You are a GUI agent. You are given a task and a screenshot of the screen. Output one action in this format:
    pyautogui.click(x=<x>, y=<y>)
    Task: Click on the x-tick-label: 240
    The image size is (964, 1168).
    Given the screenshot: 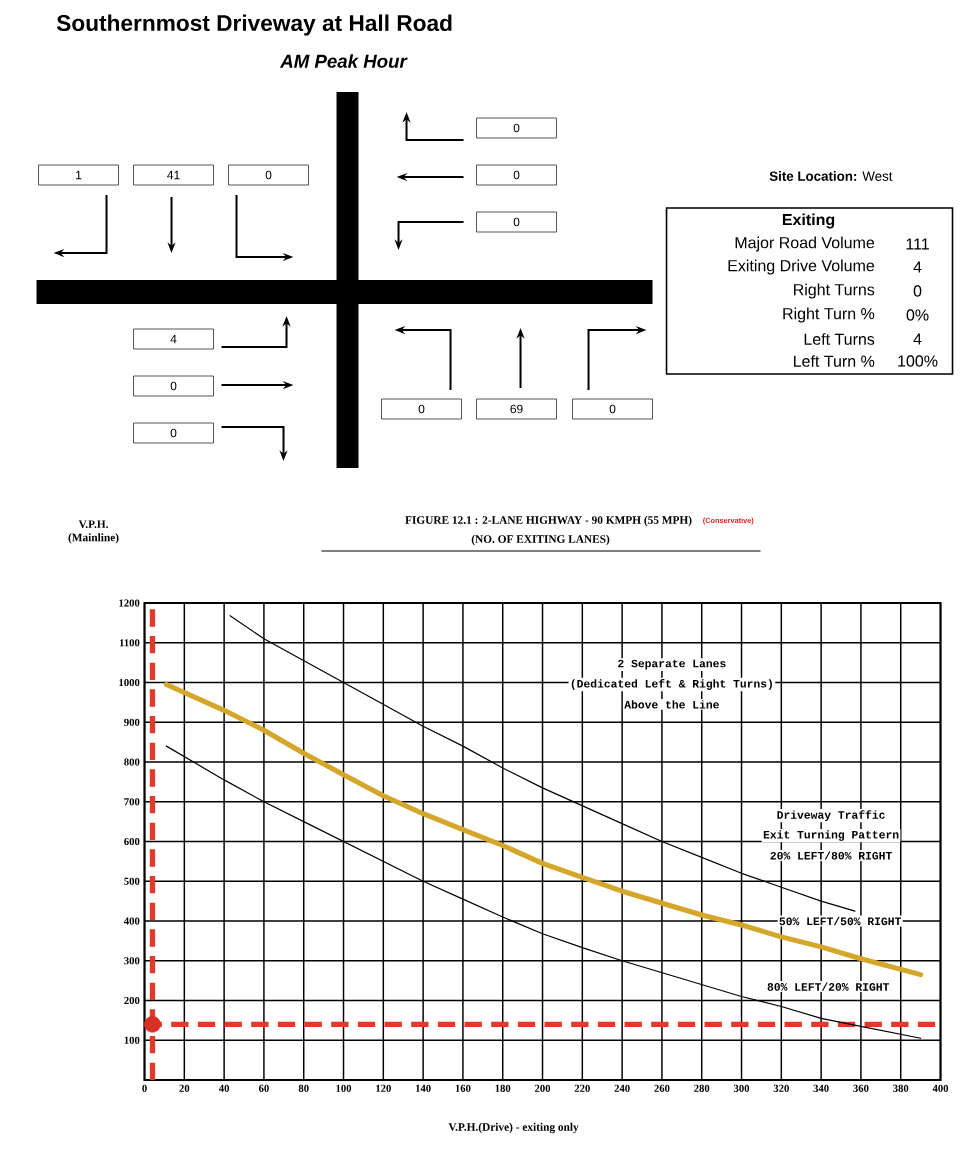 What is the action you would take?
    pyautogui.click(x=622, y=1088)
    